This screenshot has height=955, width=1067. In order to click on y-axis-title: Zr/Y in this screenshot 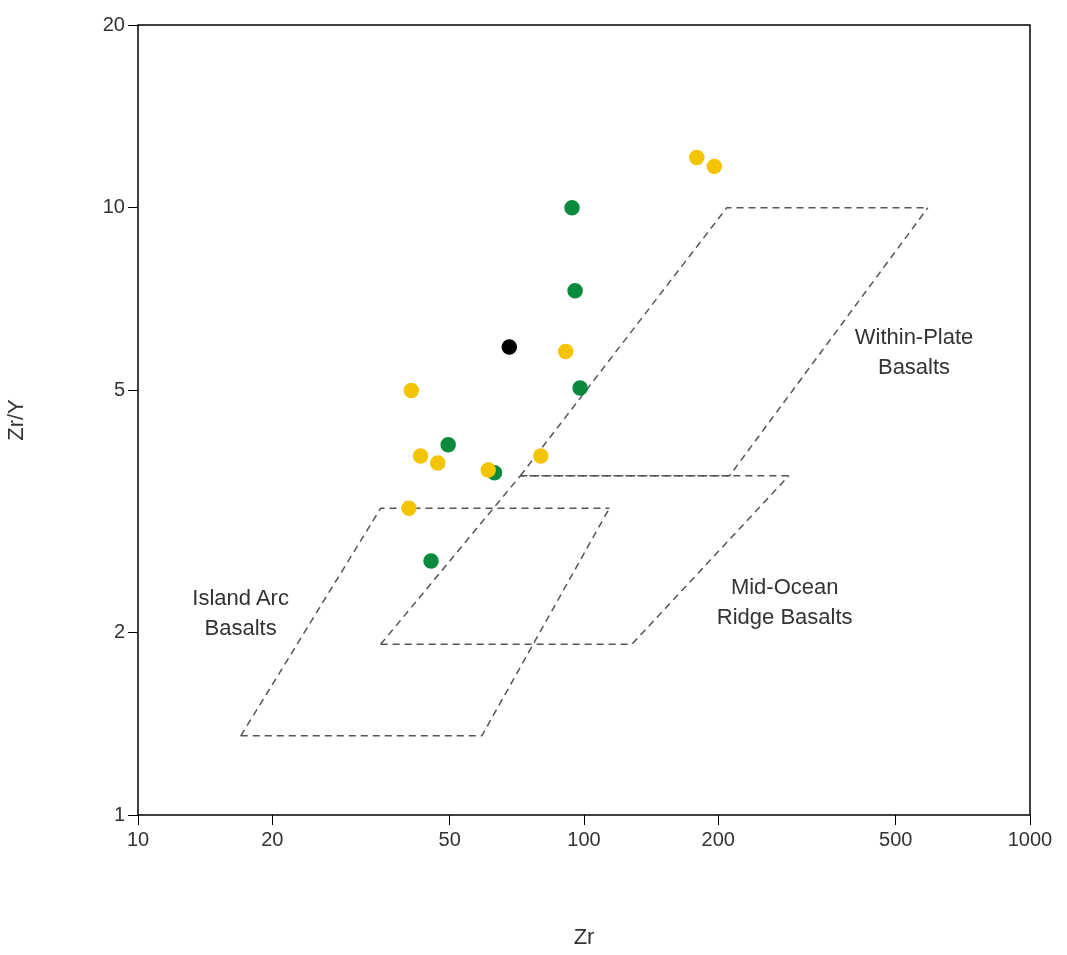, I will do `click(16, 419)`.